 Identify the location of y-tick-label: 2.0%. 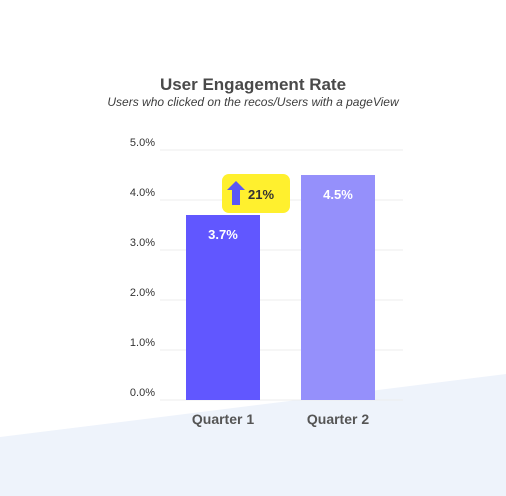
(142, 293).